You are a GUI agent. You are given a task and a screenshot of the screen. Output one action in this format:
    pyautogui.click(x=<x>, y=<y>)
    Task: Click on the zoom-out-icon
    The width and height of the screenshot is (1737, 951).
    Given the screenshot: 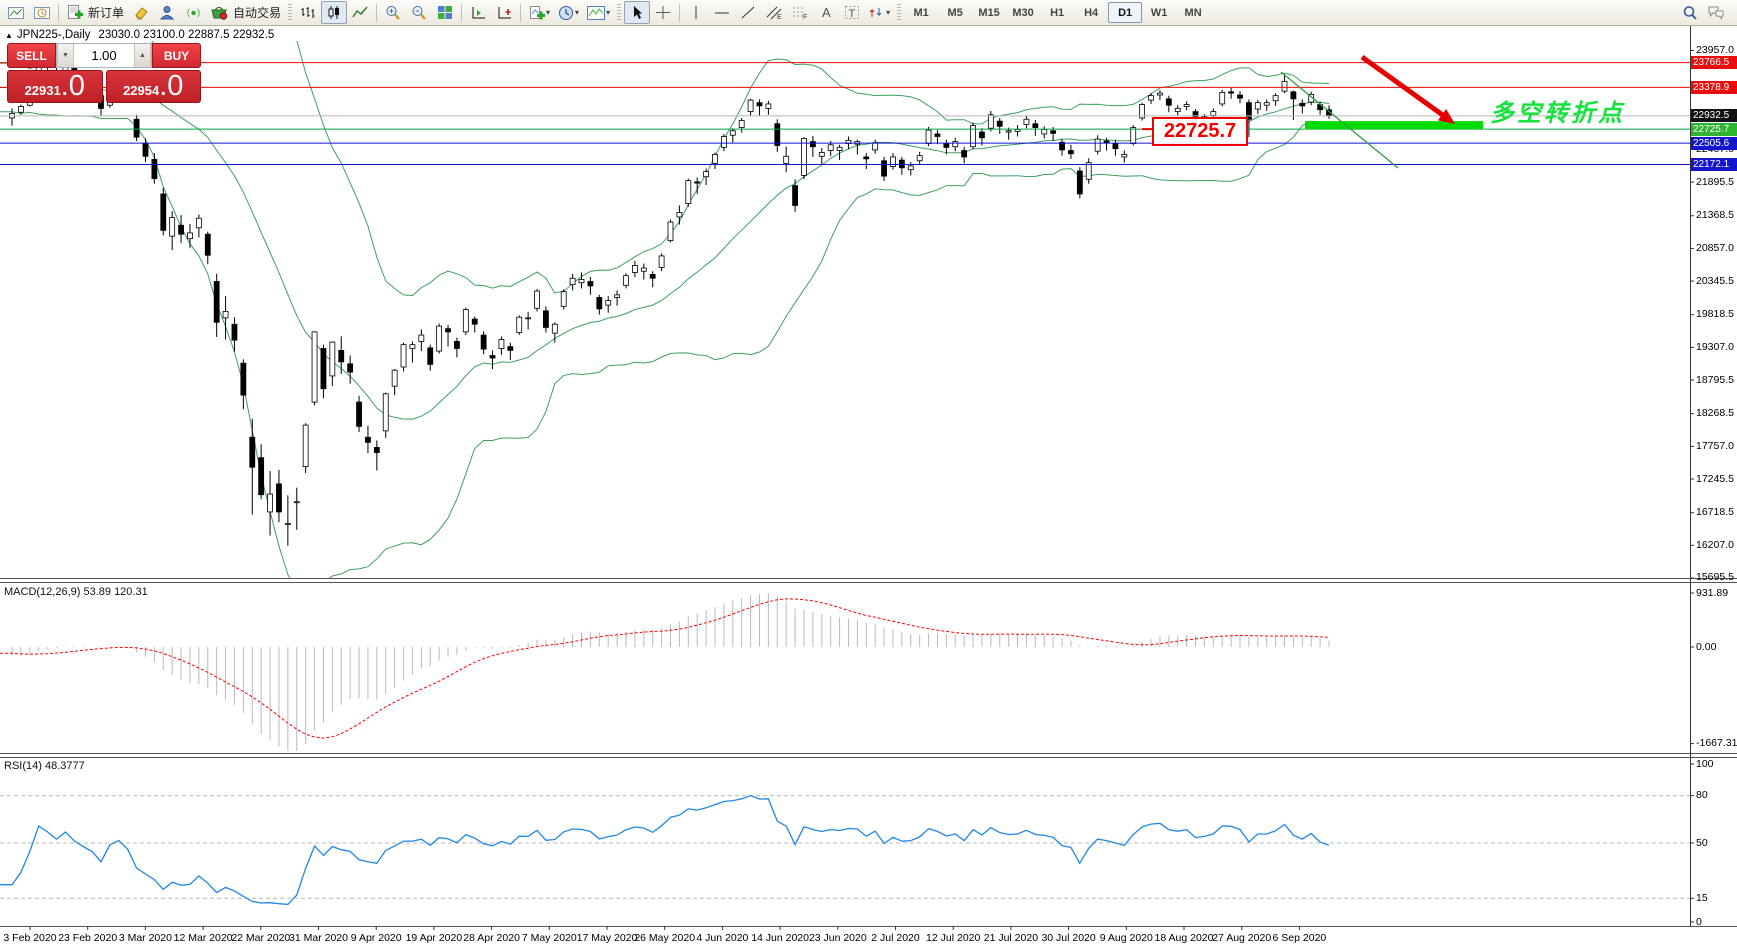 What is the action you would take?
    pyautogui.click(x=419, y=12)
    